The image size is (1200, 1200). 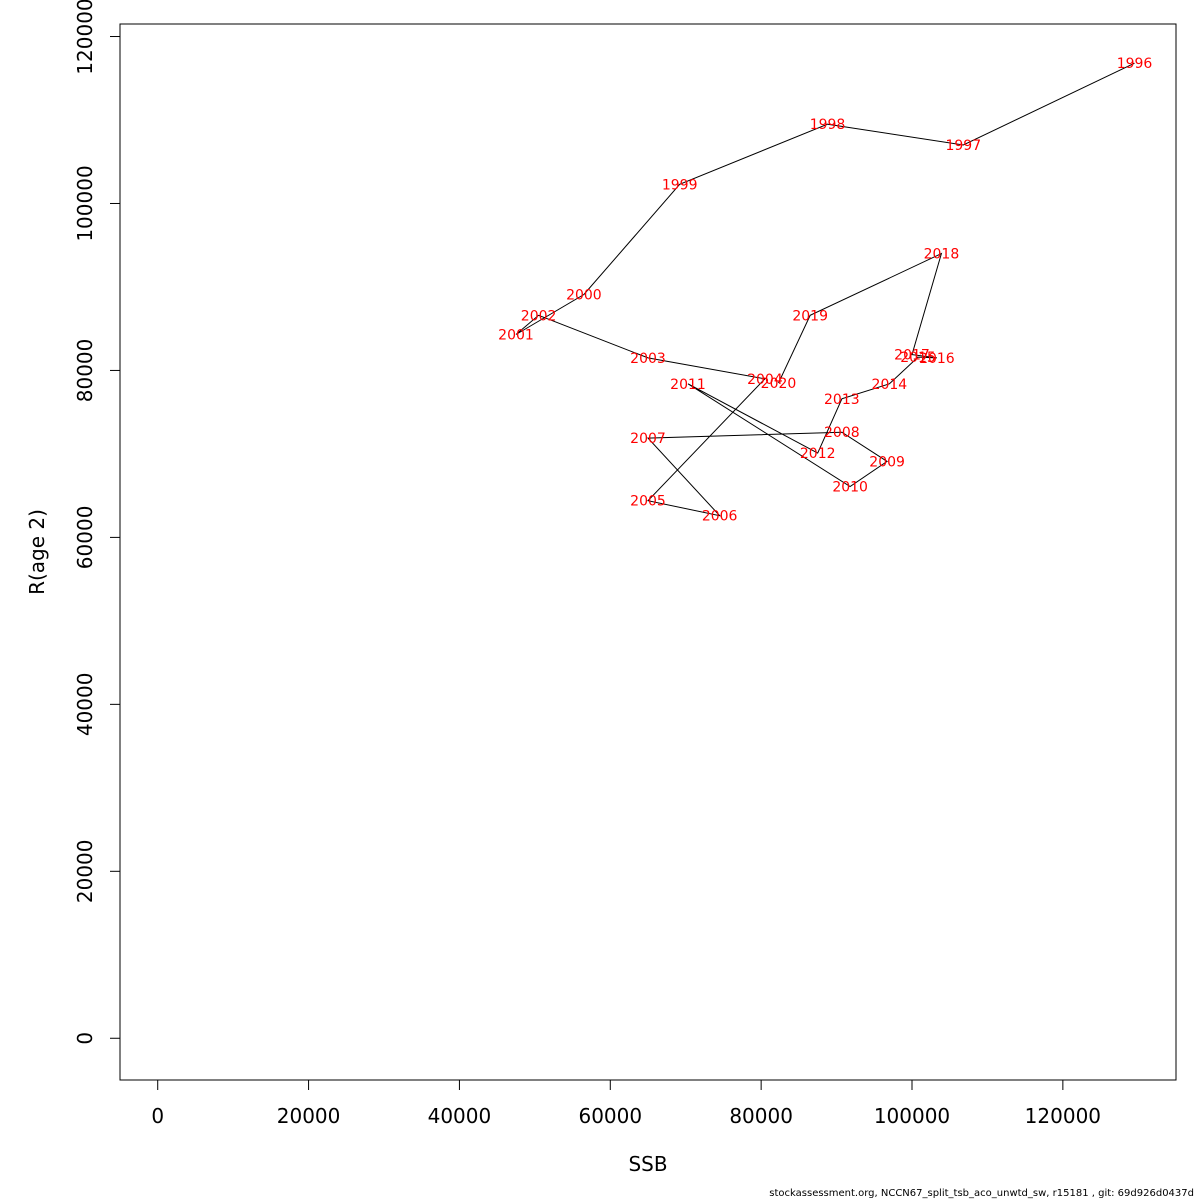 I want to click on year-label-2004: 2004, so click(x=765, y=380).